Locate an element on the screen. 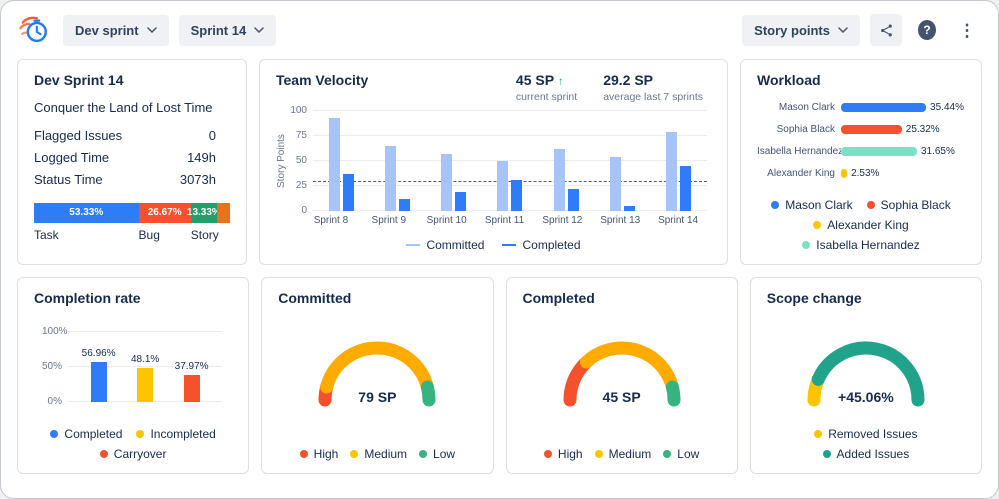  workload-row: Sophia Black 25.32% is located at coordinates (861, 129).